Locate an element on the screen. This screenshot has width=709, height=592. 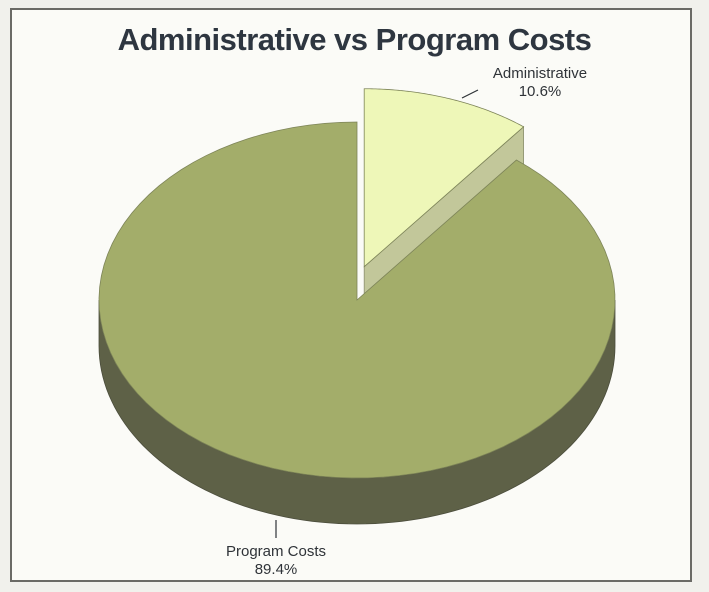
slice-label-name: Program Costs is located at coordinates (276, 551).